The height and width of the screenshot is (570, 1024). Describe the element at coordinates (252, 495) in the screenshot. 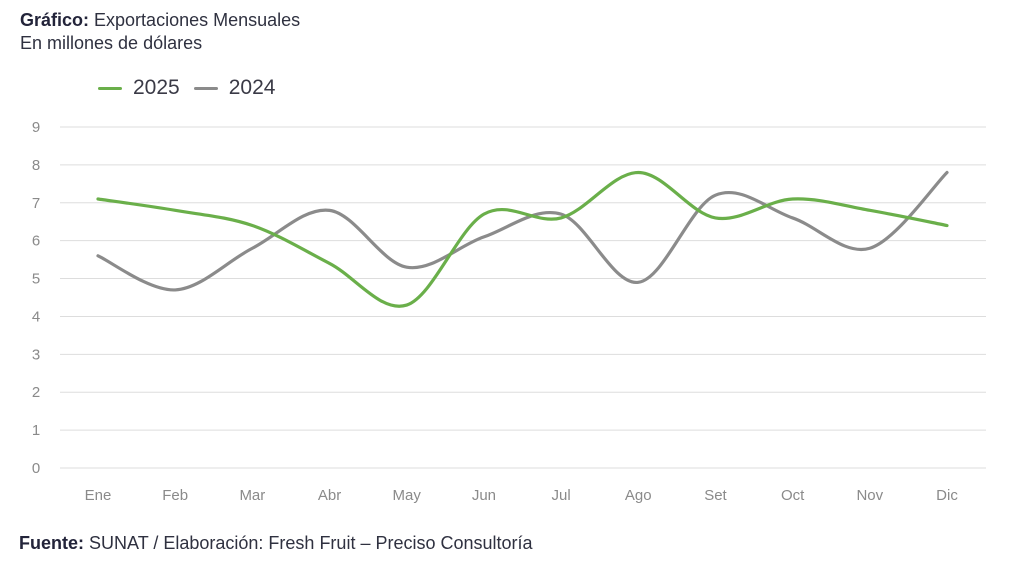

I see `x-tick-label-mar: Mar` at that location.